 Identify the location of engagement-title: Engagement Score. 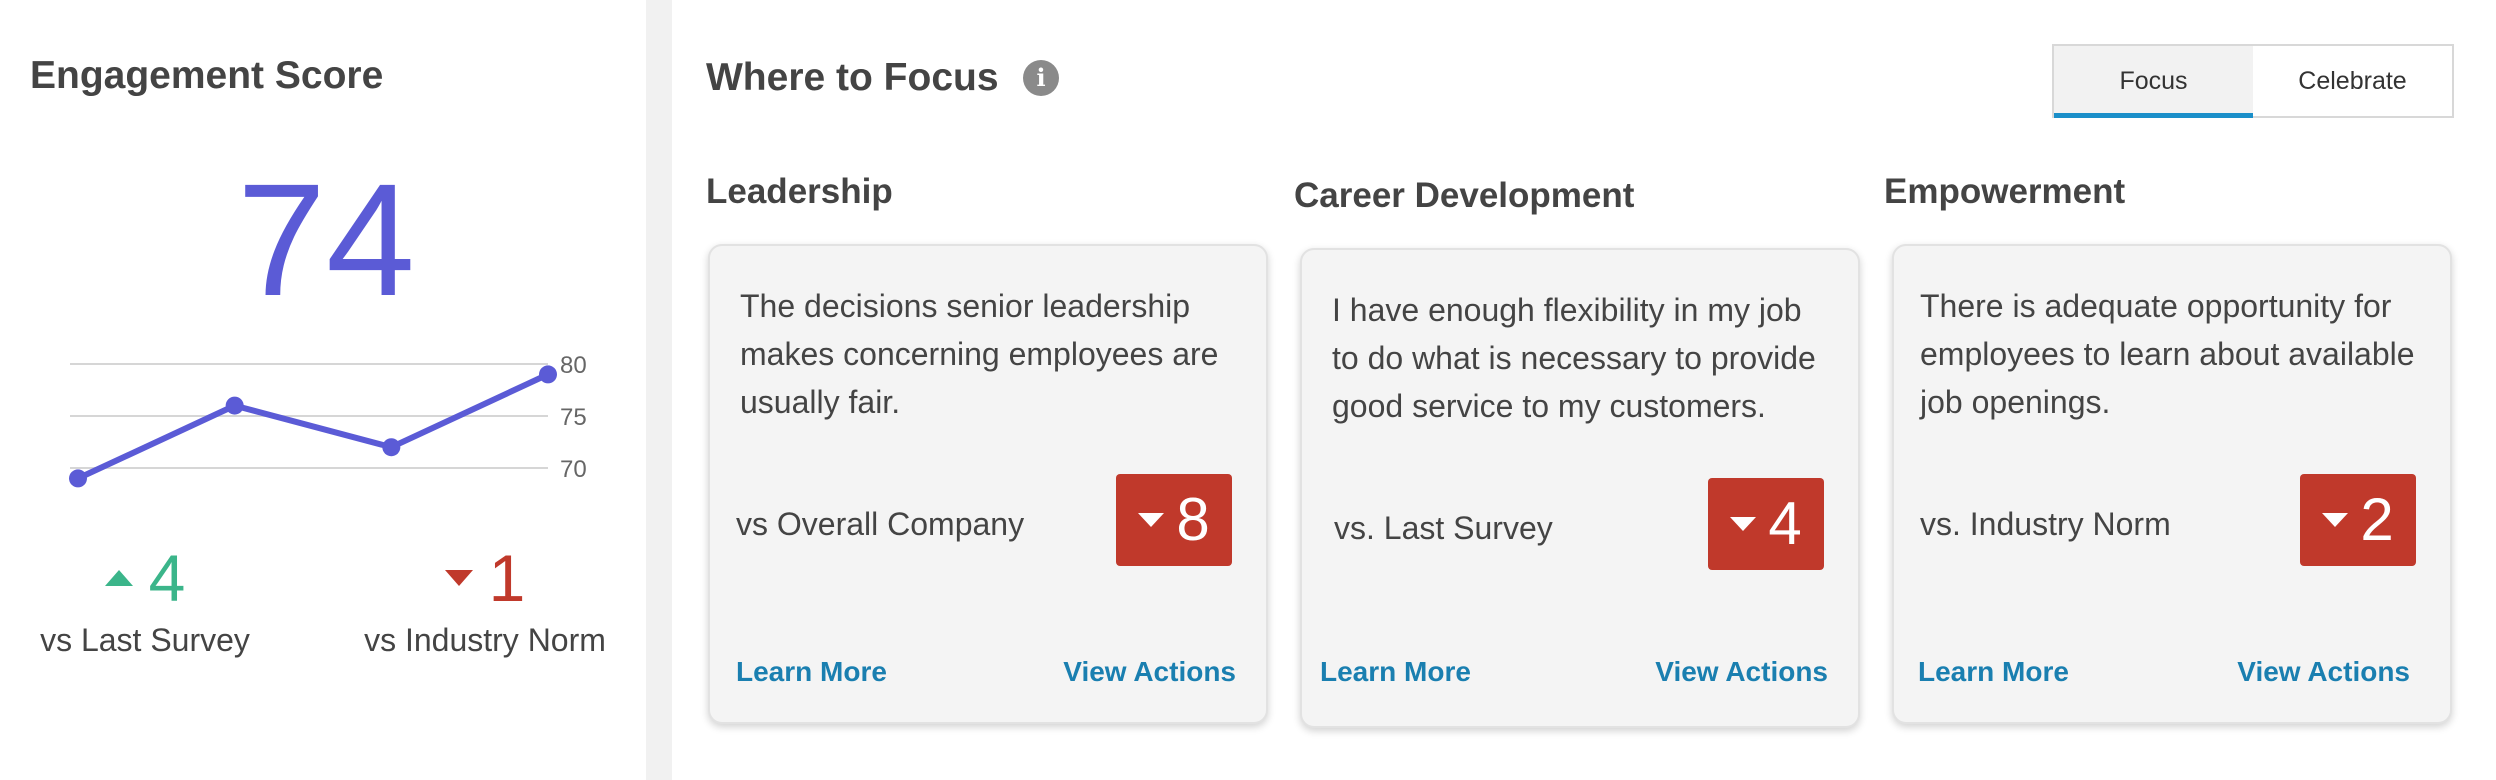
(207, 75).